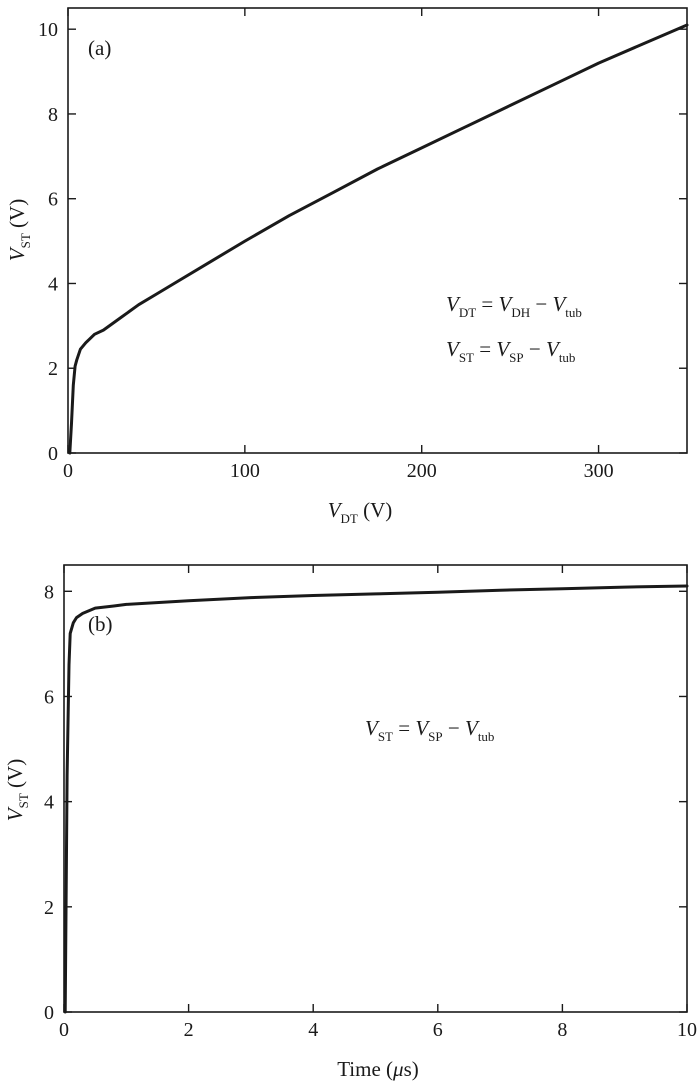 The image size is (700, 1086). What do you see at coordinates (189, 1030) in the screenshot?
I see `x-tick-label: 2` at bounding box center [189, 1030].